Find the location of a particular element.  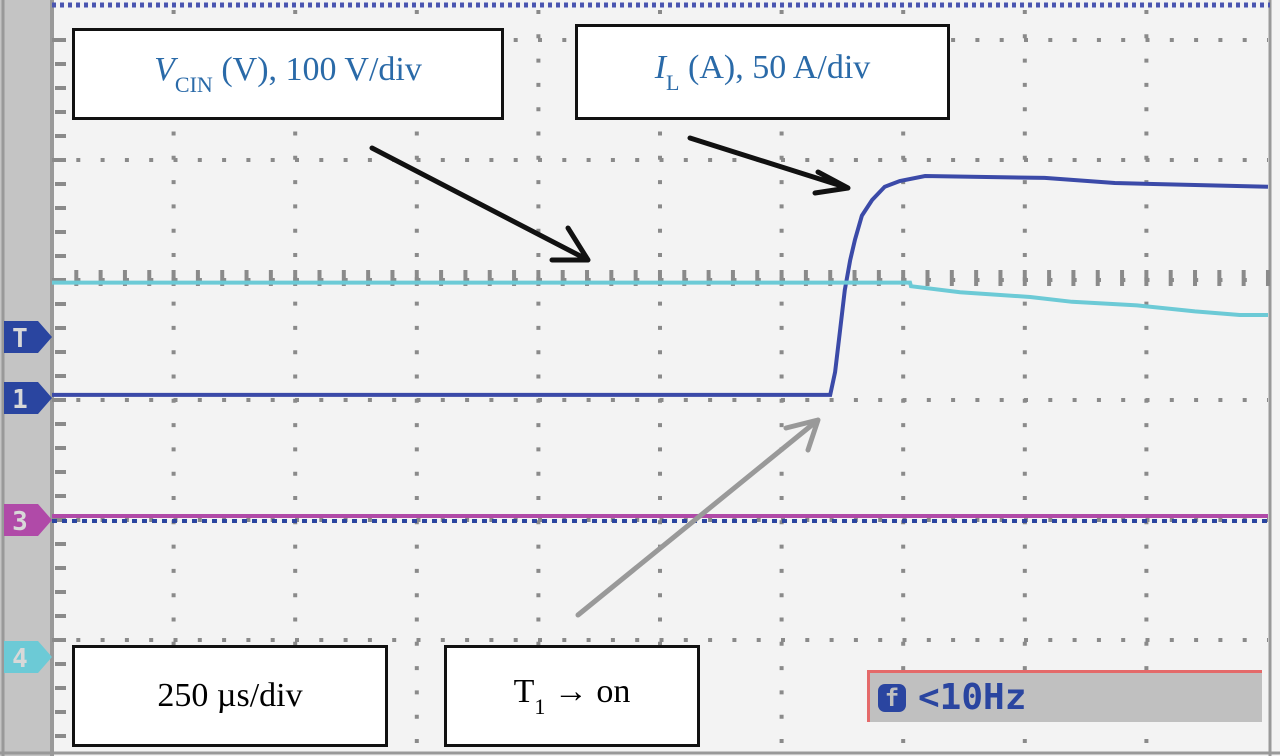

channel-markers: T 1 3 4 is located at coordinates (28, 497).